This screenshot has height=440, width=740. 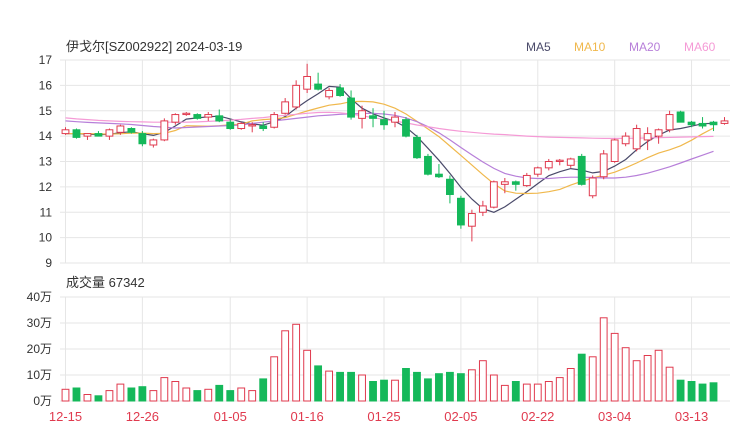 What do you see at coordinates (46, 60) in the screenshot?
I see `price-tick-label: 17` at bounding box center [46, 60].